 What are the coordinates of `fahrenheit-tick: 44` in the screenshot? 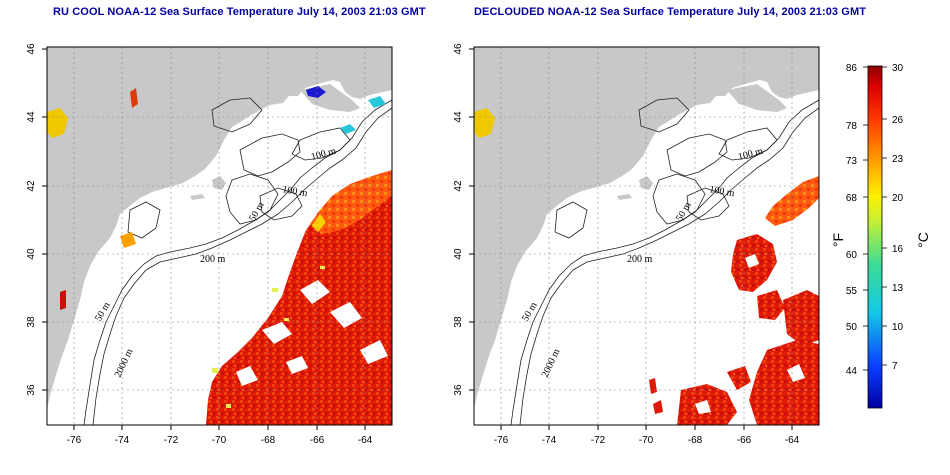 It's located at (852, 371).